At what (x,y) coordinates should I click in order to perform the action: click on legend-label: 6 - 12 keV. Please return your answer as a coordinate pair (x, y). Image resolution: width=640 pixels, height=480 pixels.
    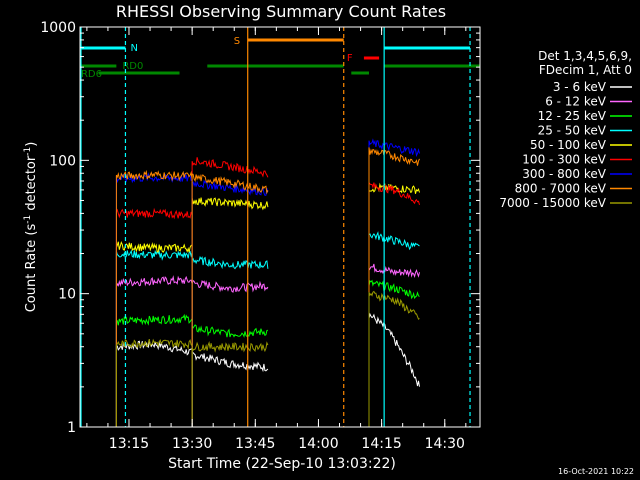
    Looking at the image, I should click on (576, 102).